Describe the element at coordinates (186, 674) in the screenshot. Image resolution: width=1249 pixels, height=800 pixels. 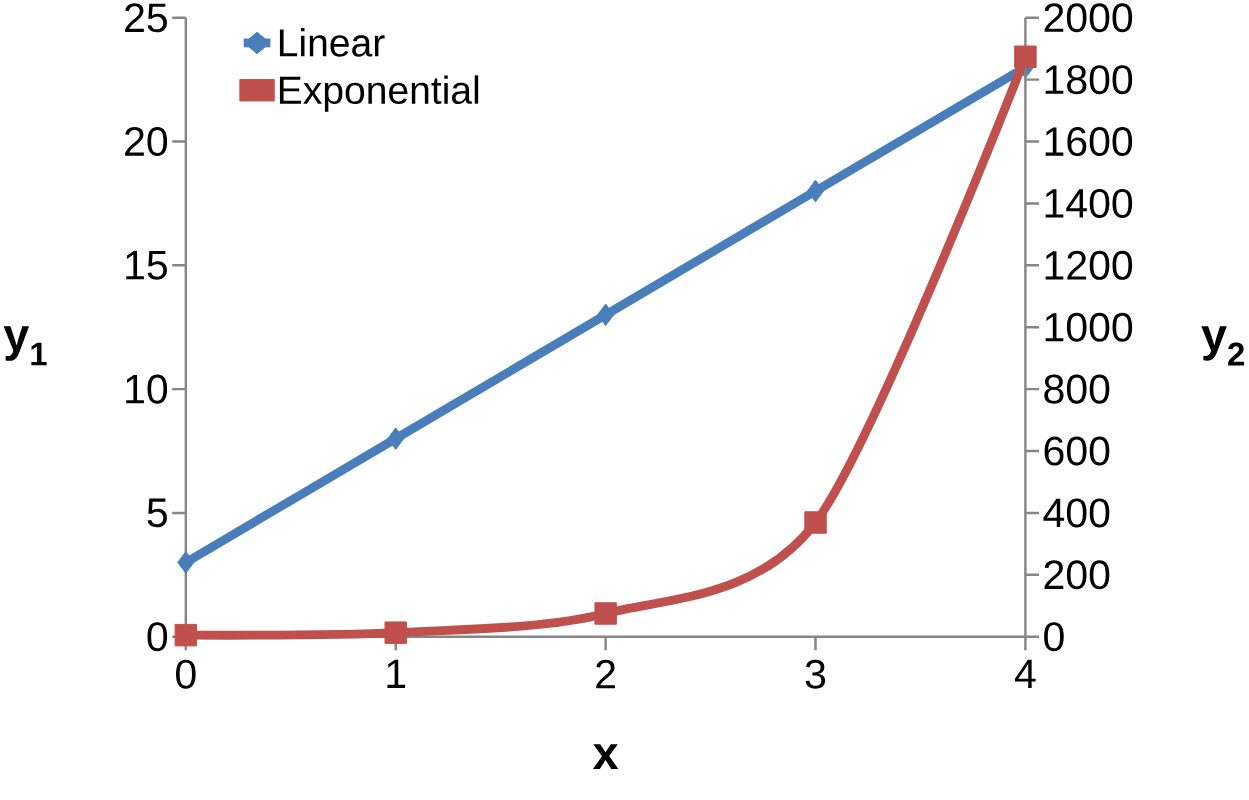
I see `x-tick-label: 0` at that location.